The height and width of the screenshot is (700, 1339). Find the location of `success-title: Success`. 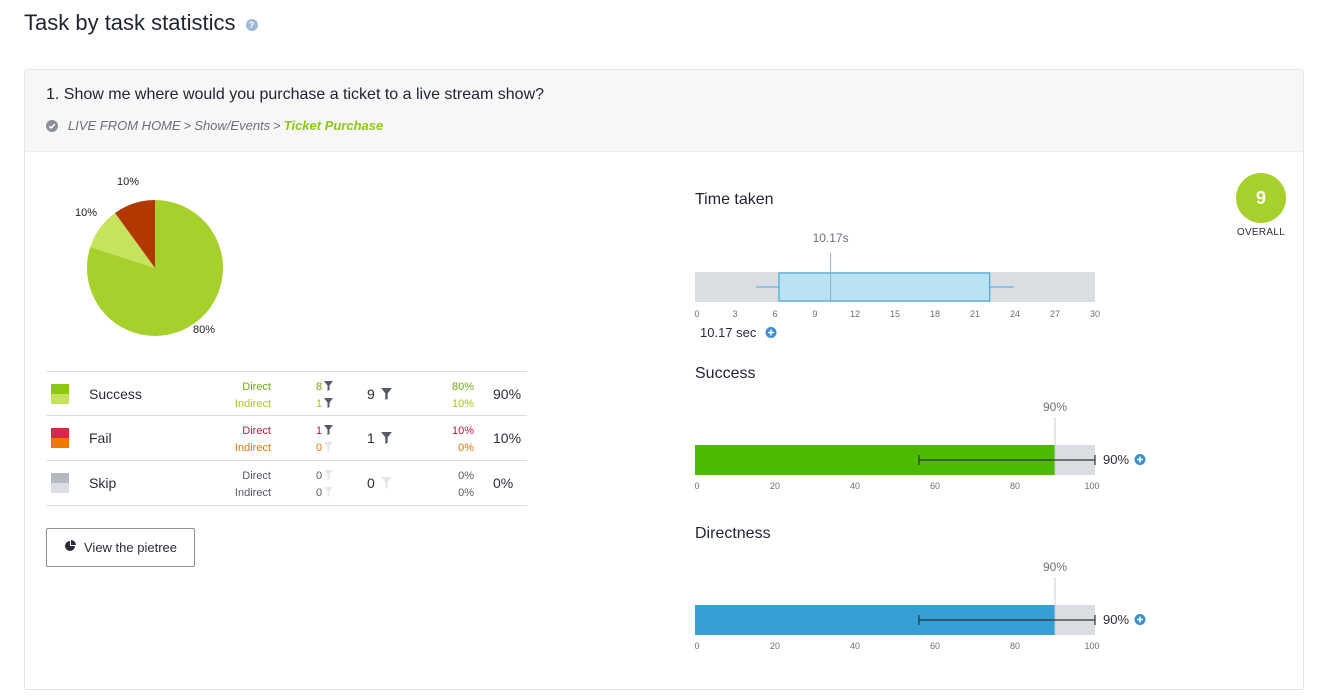

success-title: Success is located at coordinates (725, 373).